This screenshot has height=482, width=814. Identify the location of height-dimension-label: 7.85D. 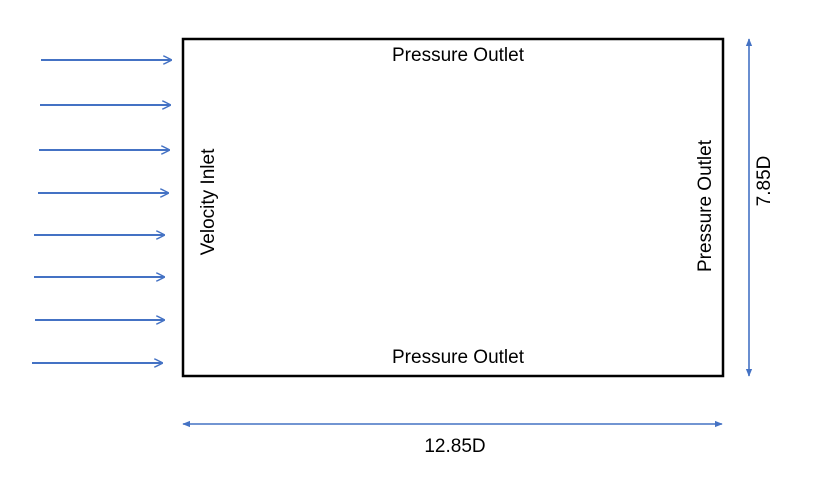
(764, 181).